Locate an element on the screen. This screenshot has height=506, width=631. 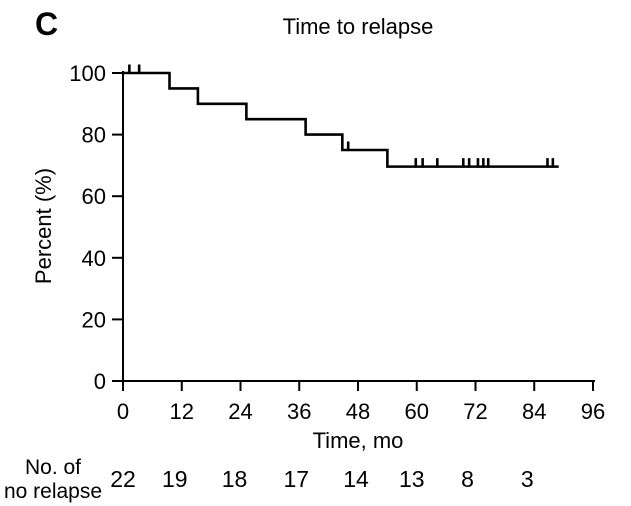
x-tick-label: 84 is located at coordinates (534, 411).